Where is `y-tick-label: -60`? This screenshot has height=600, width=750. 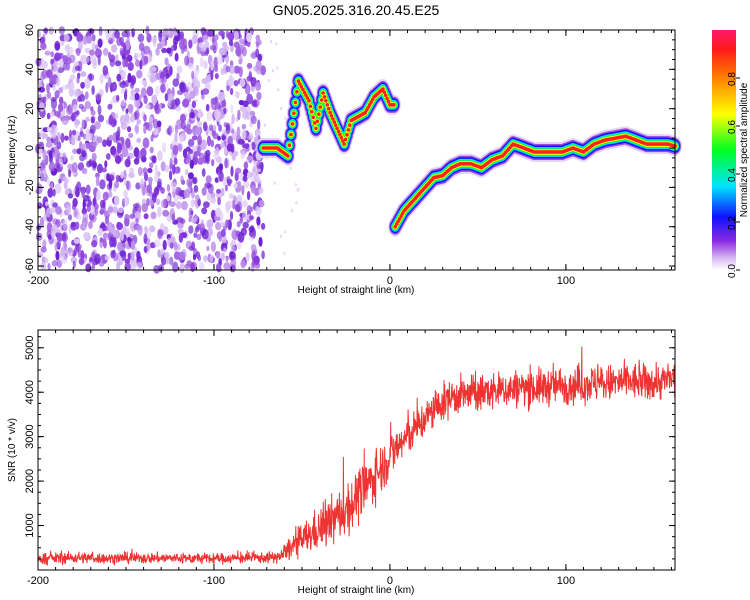 y-tick-label: -60 is located at coordinates (30, 266).